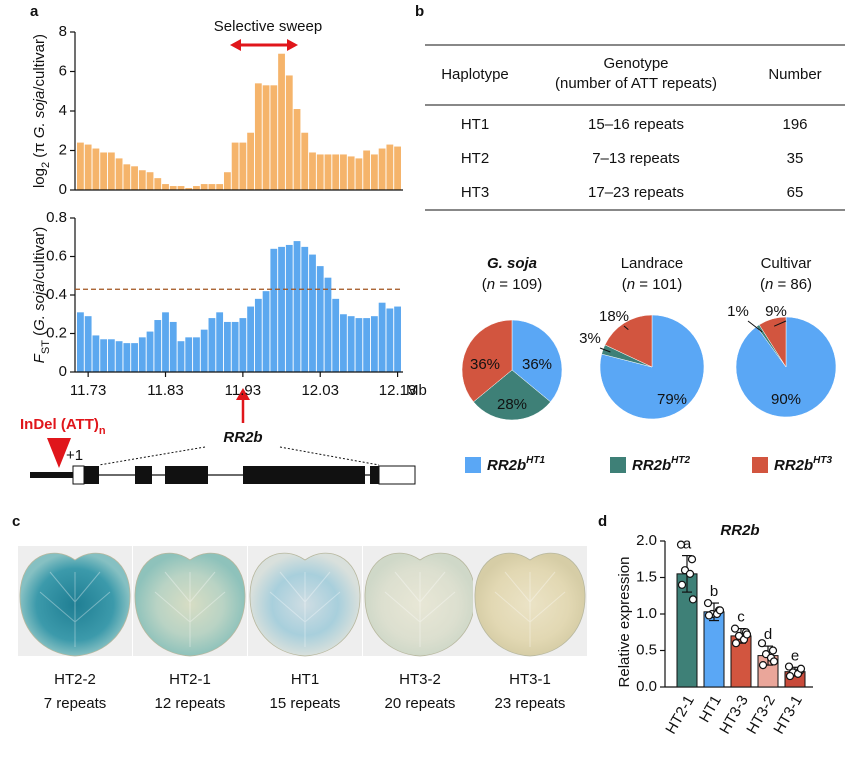 The width and height of the screenshot is (863, 758). What do you see at coordinates (74, 455) in the screenshot?
I see `tss-label: +1` at bounding box center [74, 455].